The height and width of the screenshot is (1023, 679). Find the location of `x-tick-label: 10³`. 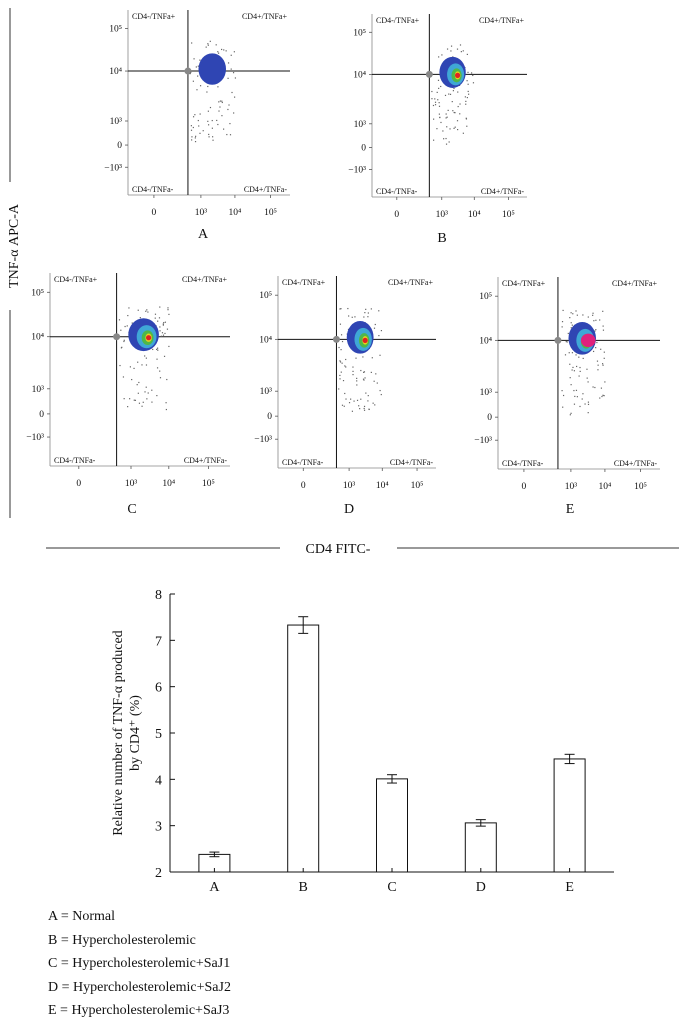

x-tick-label: 10³ is located at coordinates (571, 487).